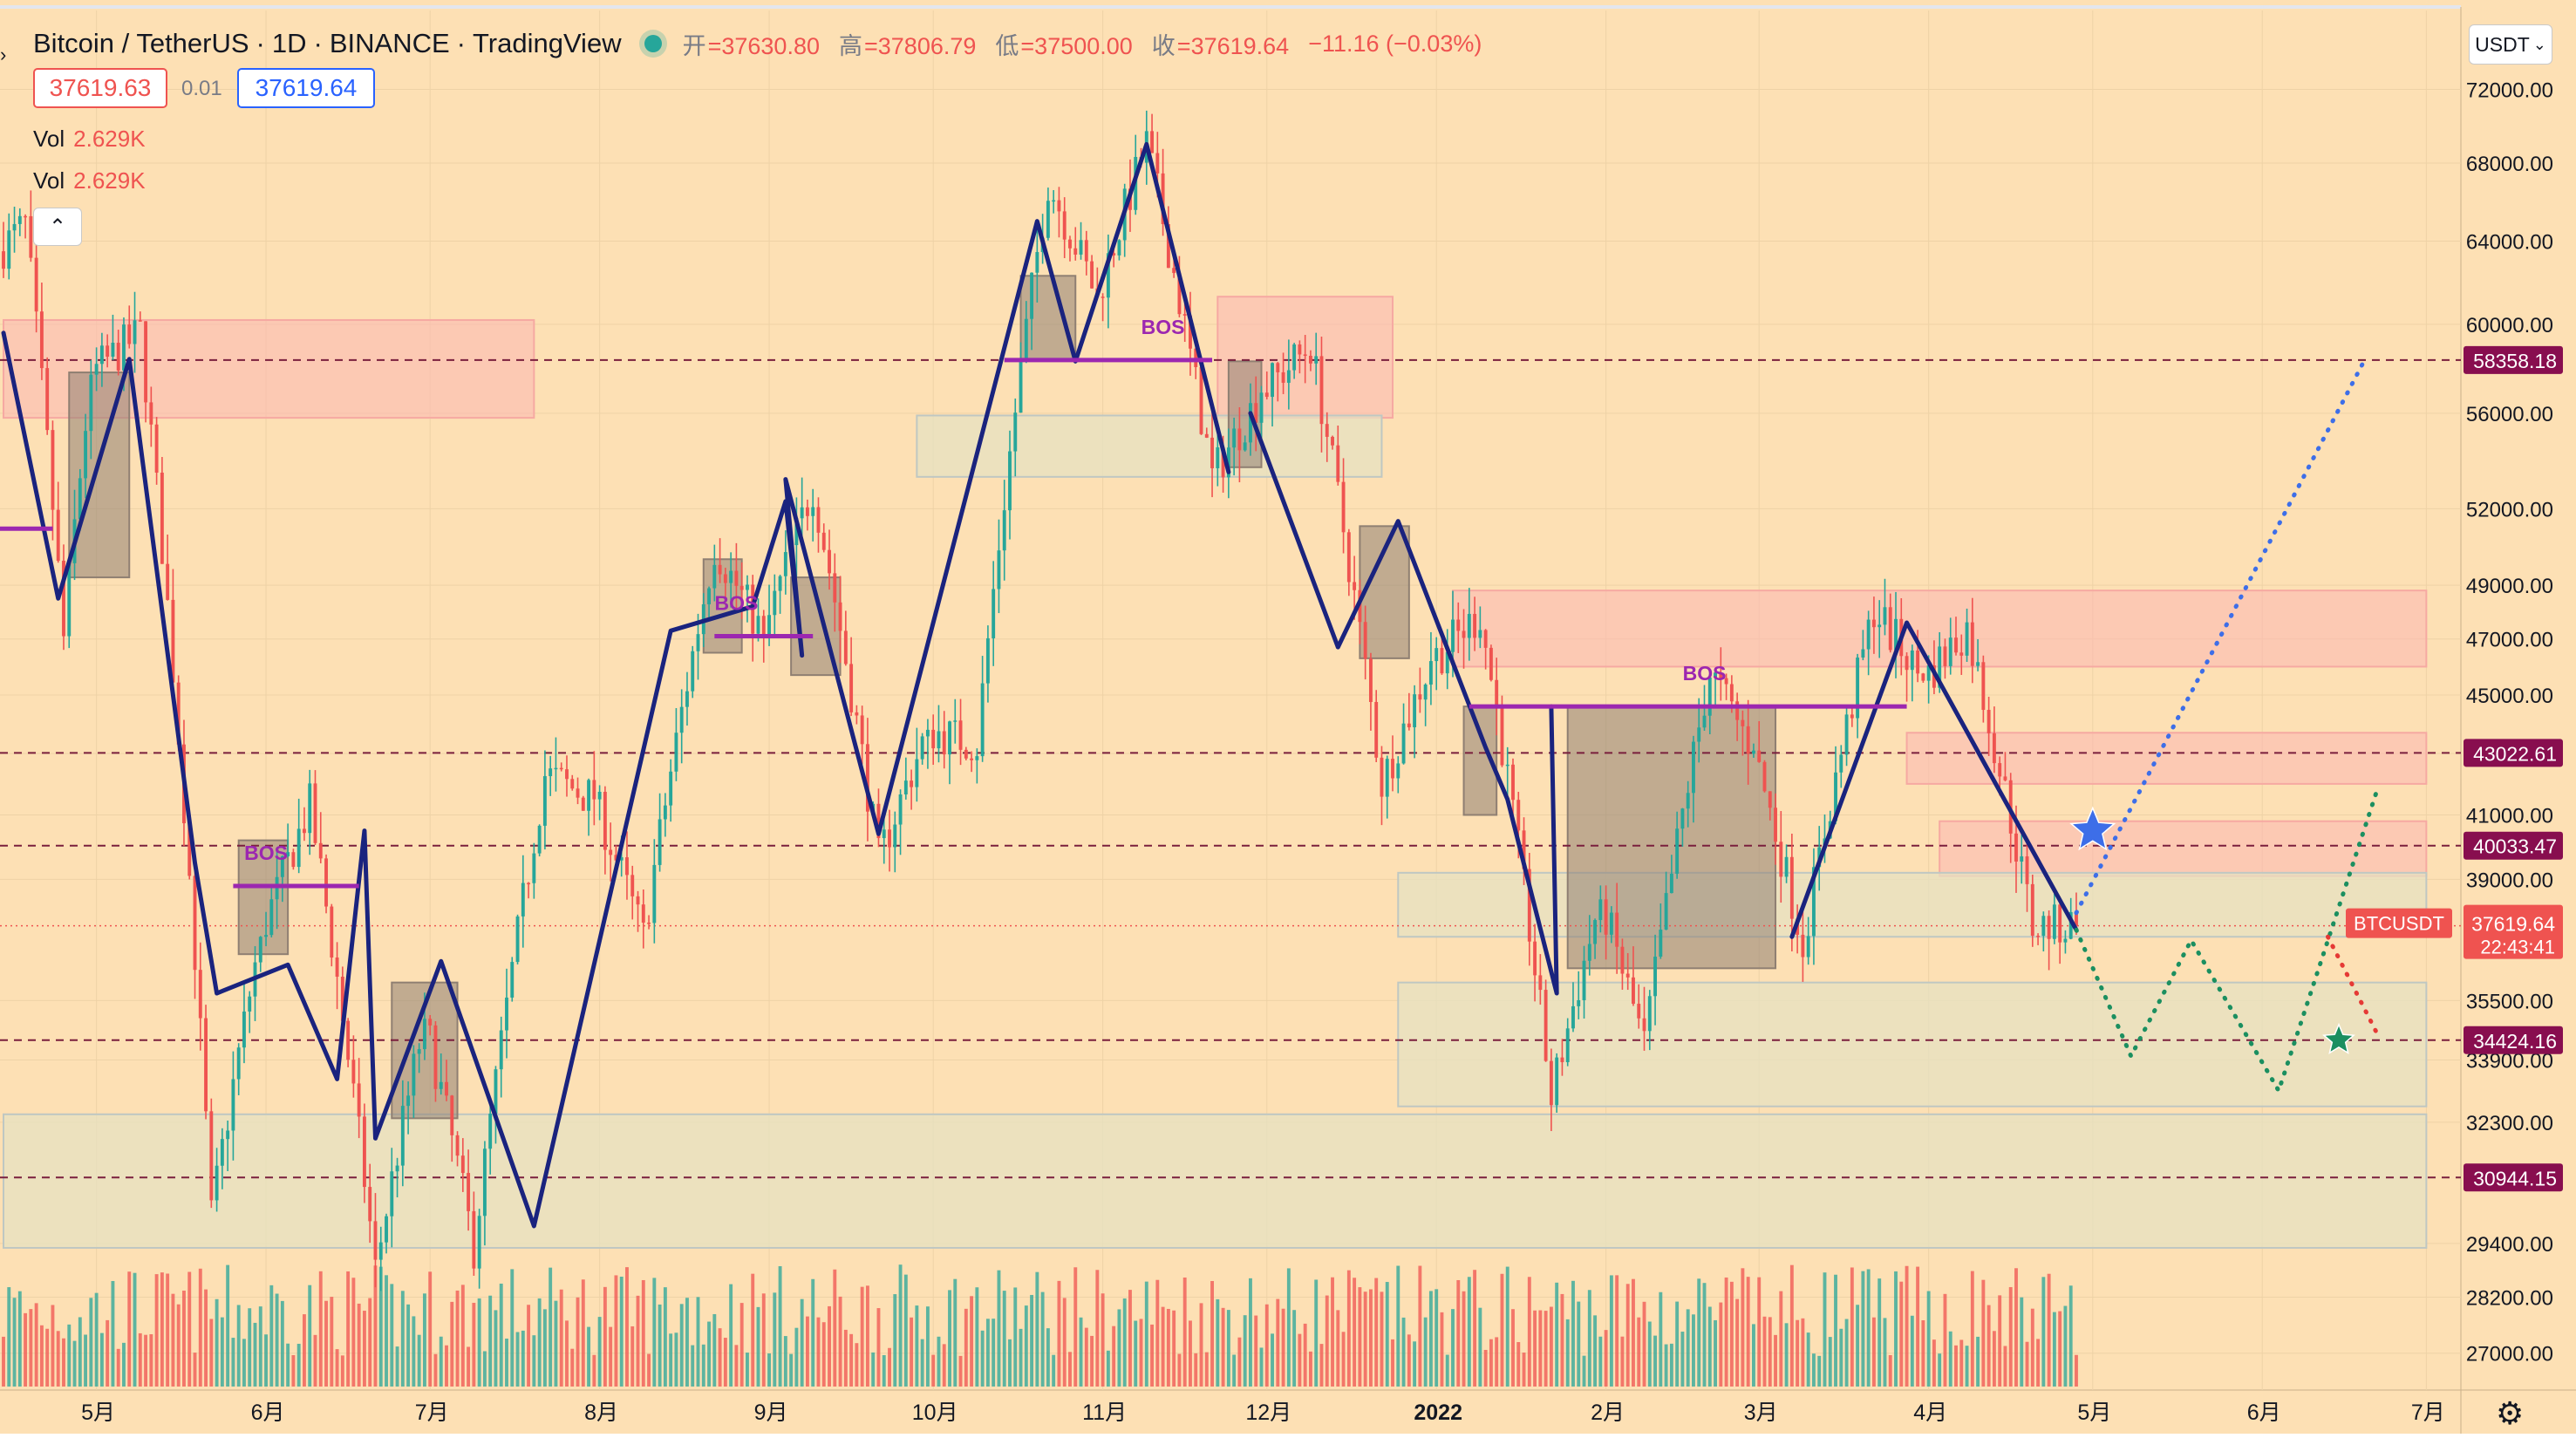 Image resolution: width=2576 pixels, height=1438 pixels. What do you see at coordinates (2502, 44) in the screenshot?
I see `currency-label: USDT` at bounding box center [2502, 44].